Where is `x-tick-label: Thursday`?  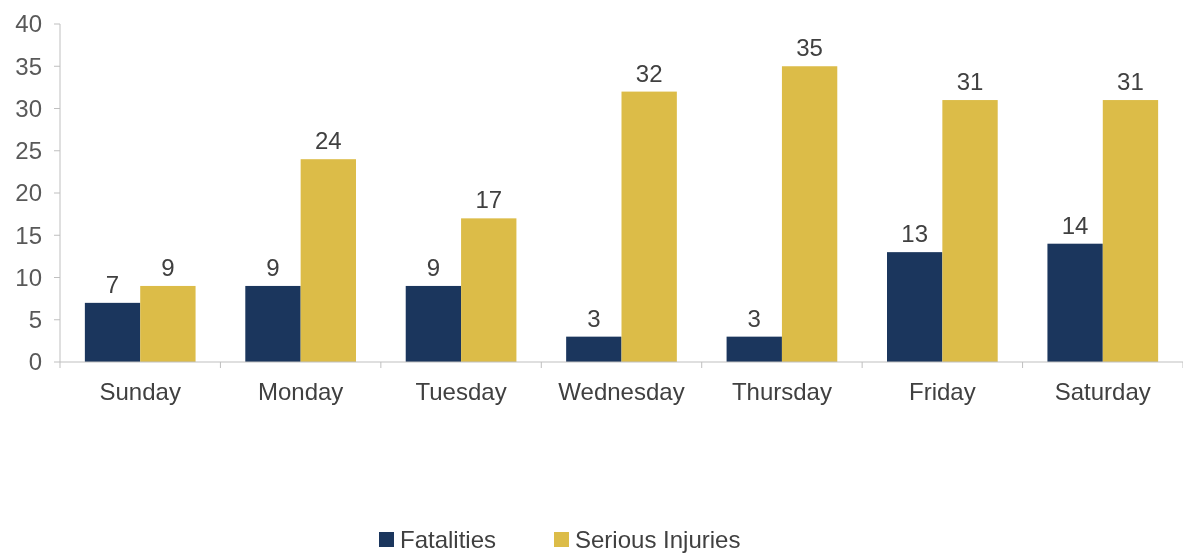
x-tick-label: Thursday is located at coordinates (781, 391).